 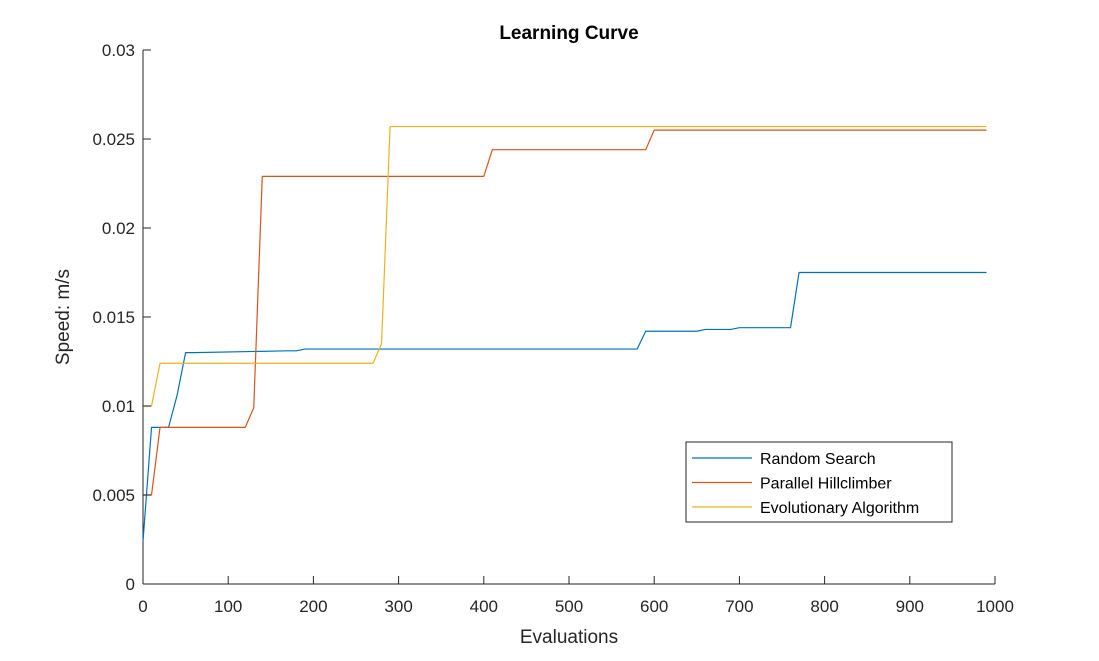 What do you see at coordinates (130, 584) in the screenshot?
I see `y-tick-label: 0` at bounding box center [130, 584].